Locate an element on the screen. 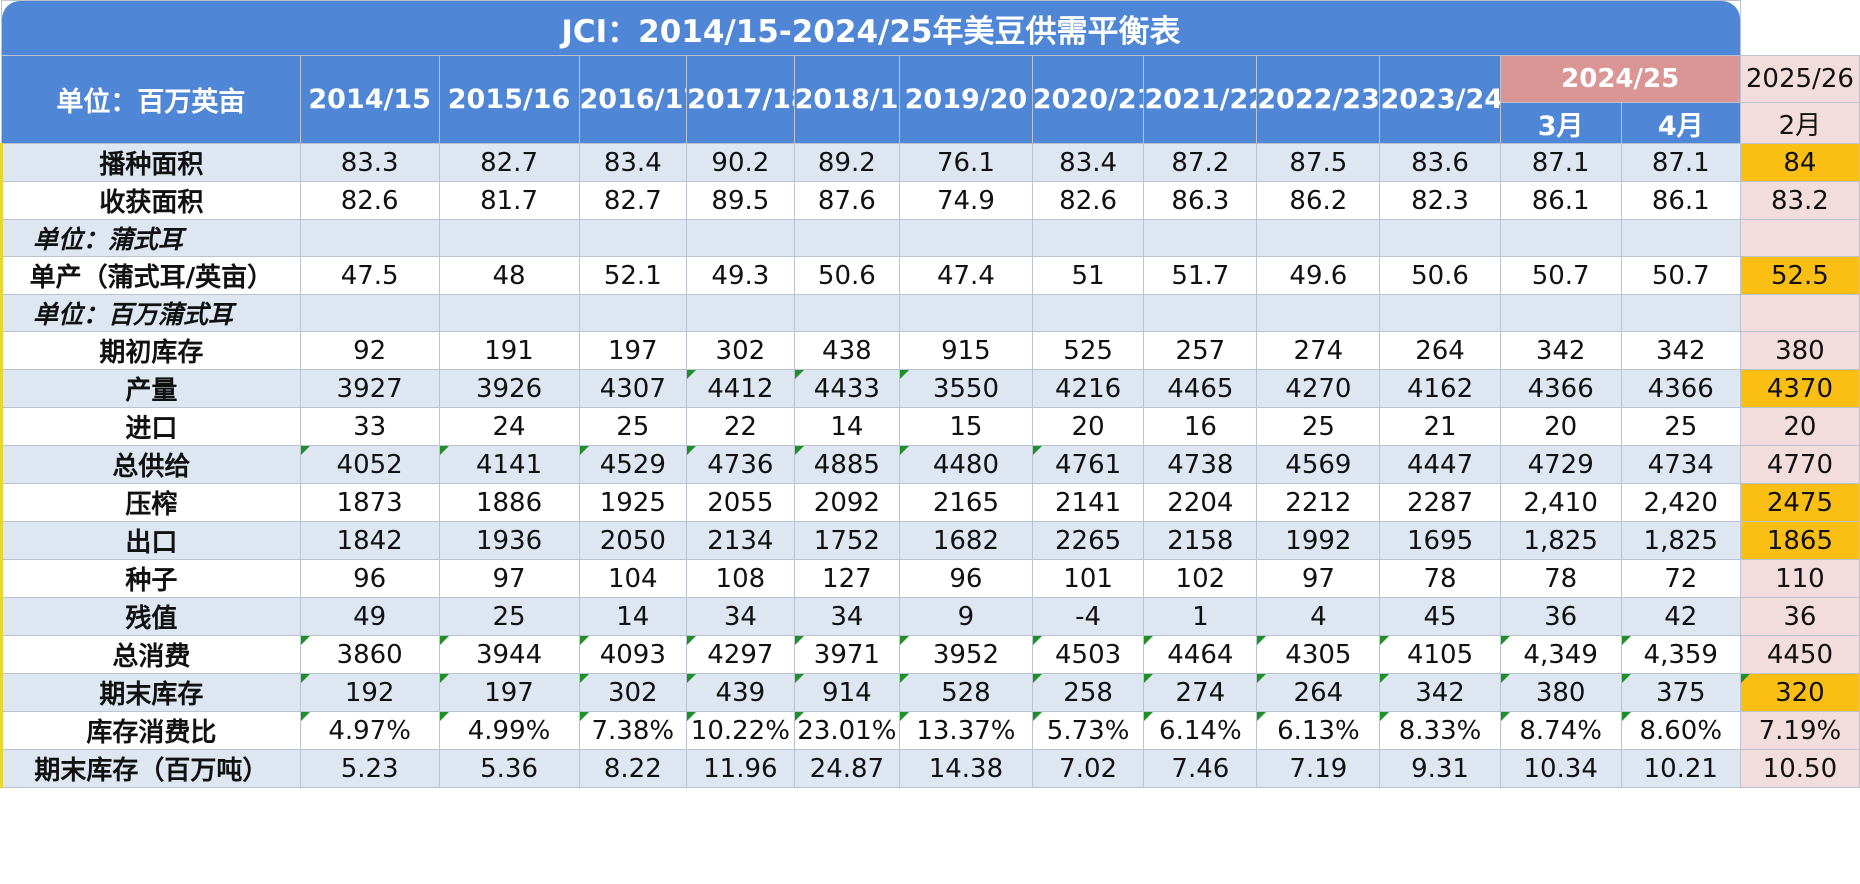  table-cell: 4480 is located at coordinates (966, 464).